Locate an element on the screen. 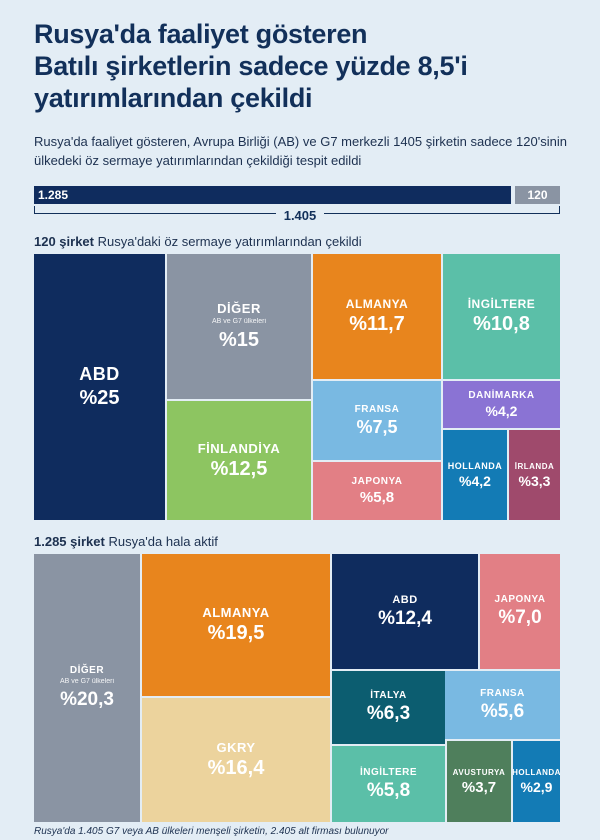 The height and width of the screenshot is (840, 600). tile-i-ngi-ltere: İNGİLTERE %5,8 is located at coordinates (388, 784).